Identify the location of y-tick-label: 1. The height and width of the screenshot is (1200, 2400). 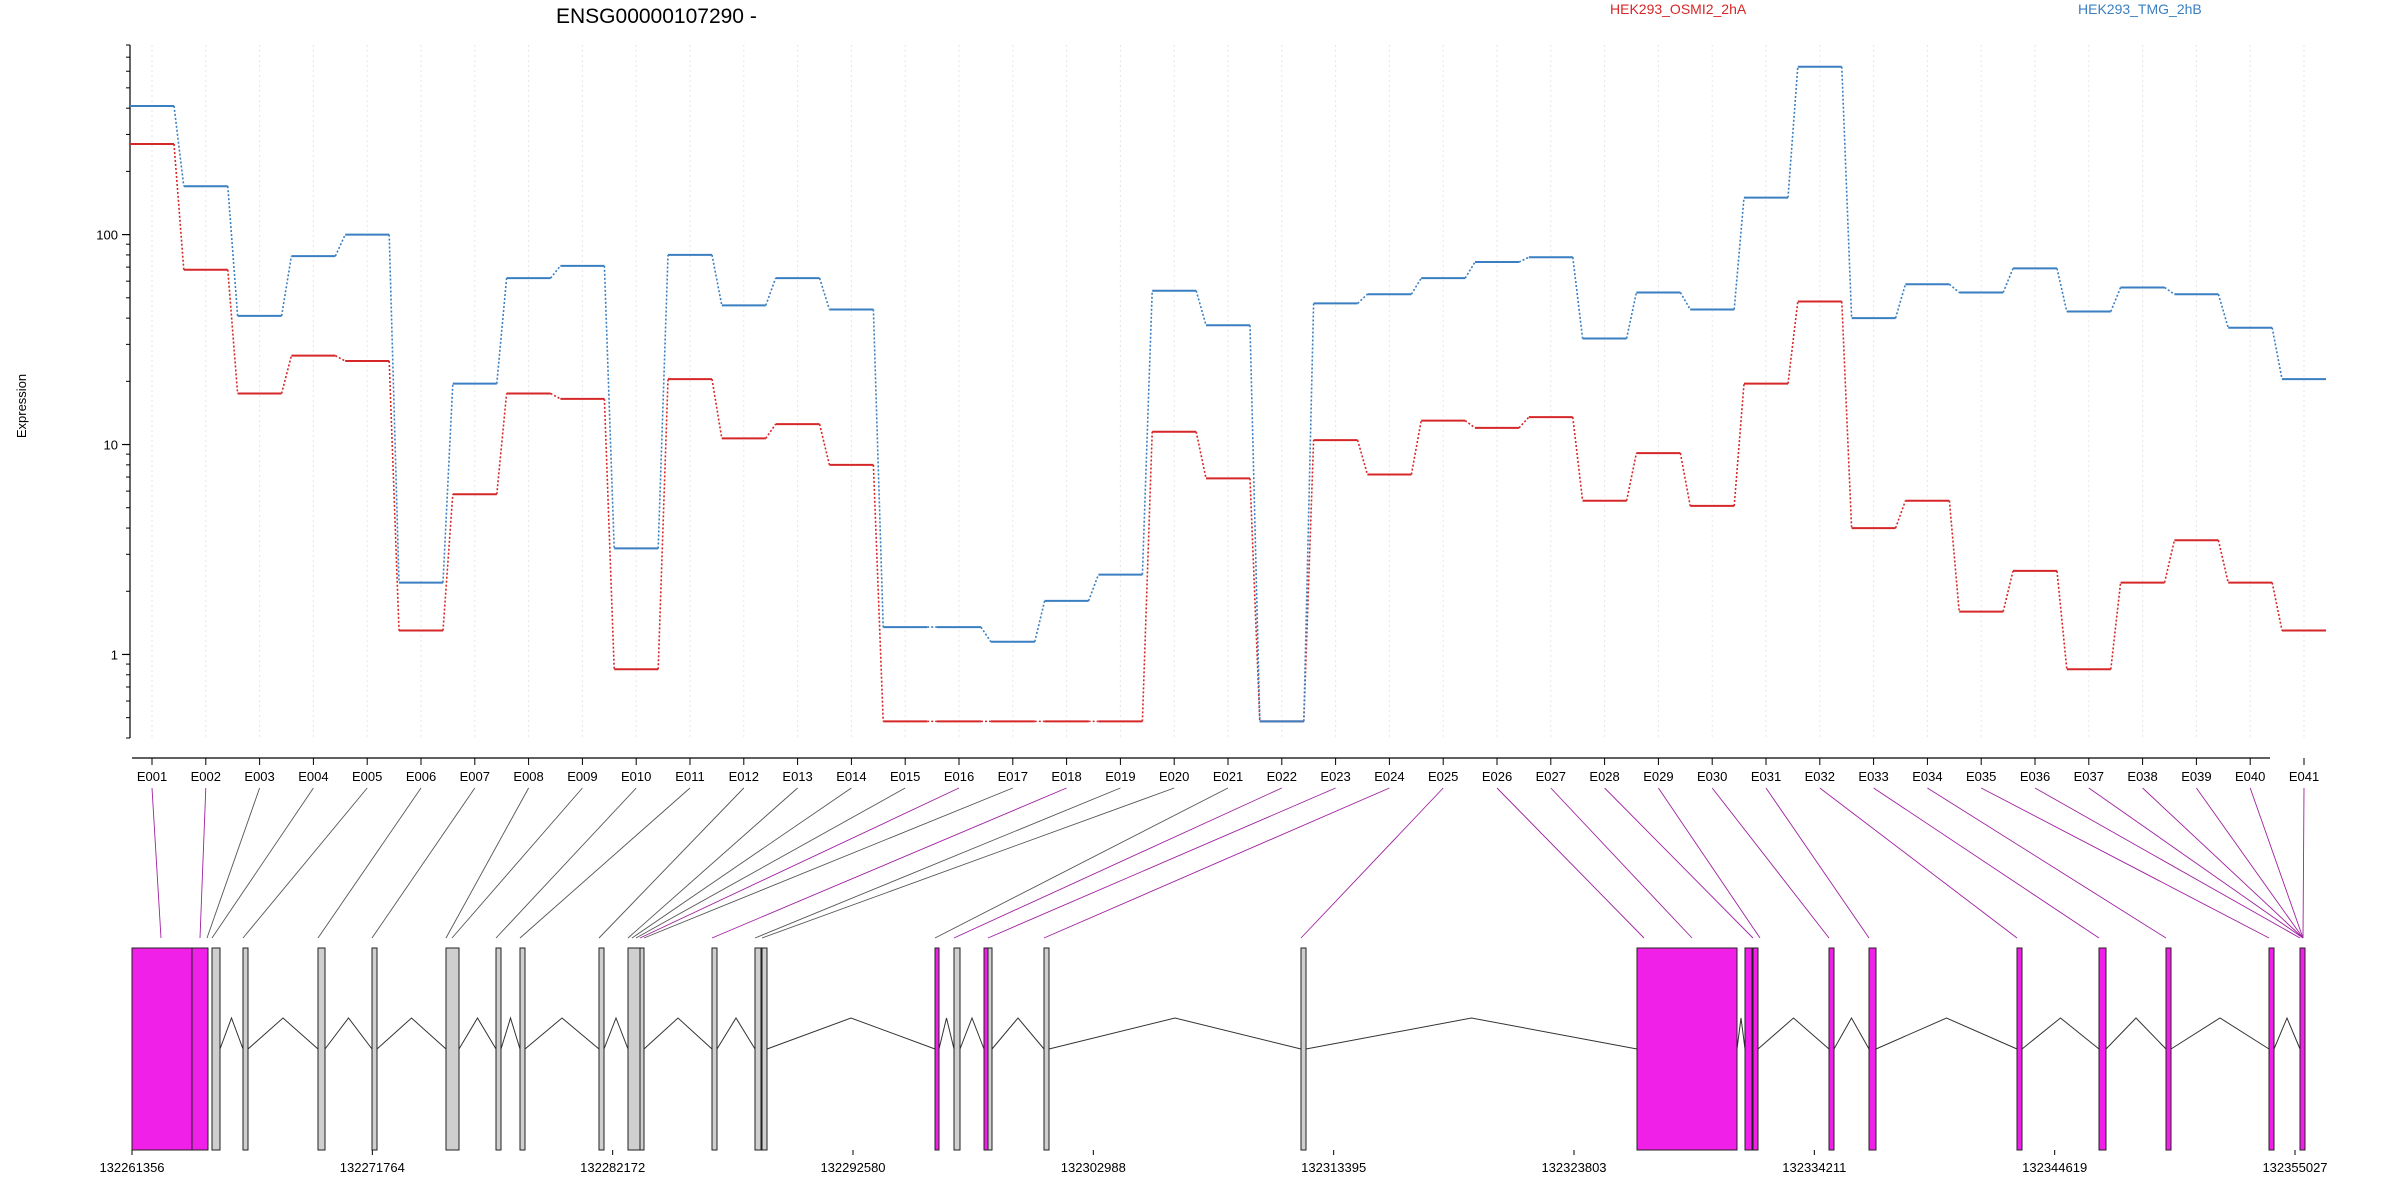
(114, 654).